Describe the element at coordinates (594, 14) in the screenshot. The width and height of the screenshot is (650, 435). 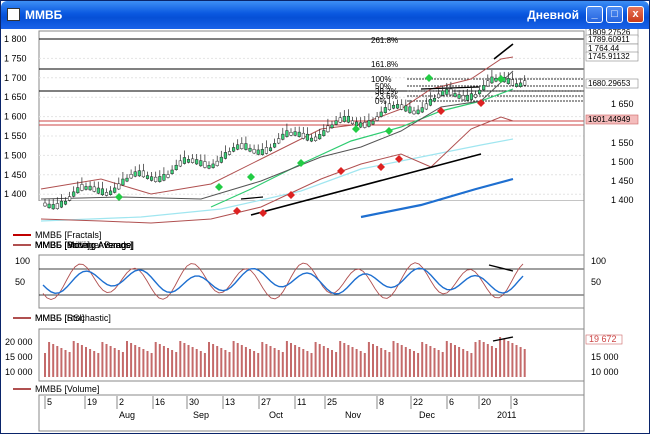
I see `minimize-button: _` at that location.